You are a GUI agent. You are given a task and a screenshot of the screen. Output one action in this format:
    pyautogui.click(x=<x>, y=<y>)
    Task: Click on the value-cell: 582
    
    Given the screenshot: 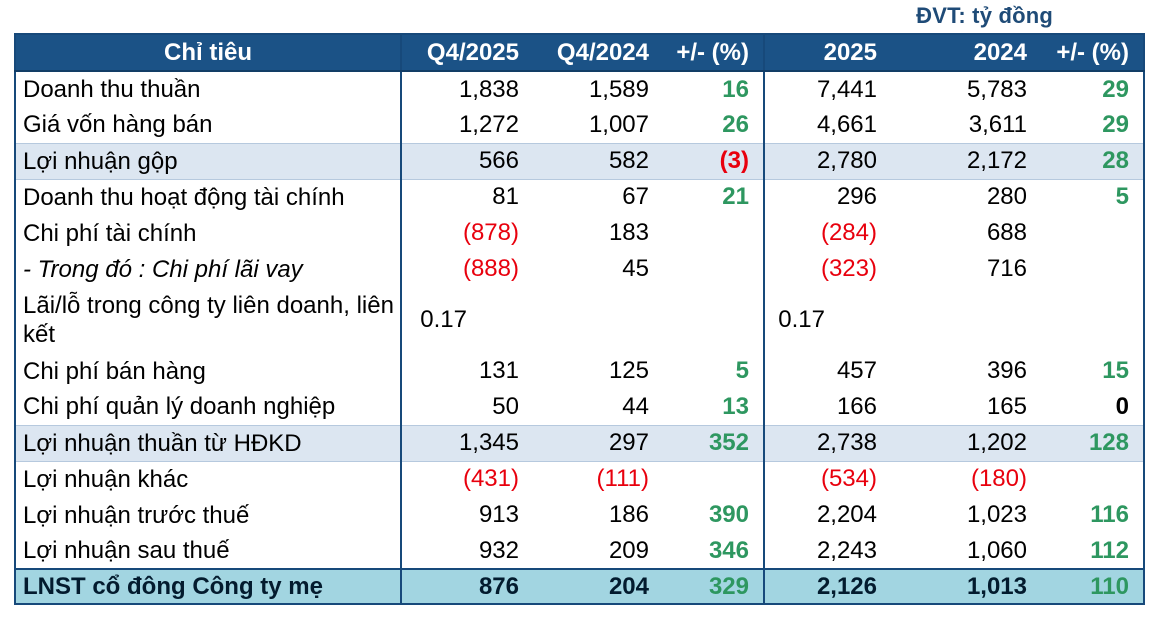 What is the action you would take?
    pyautogui.click(x=598, y=161)
    